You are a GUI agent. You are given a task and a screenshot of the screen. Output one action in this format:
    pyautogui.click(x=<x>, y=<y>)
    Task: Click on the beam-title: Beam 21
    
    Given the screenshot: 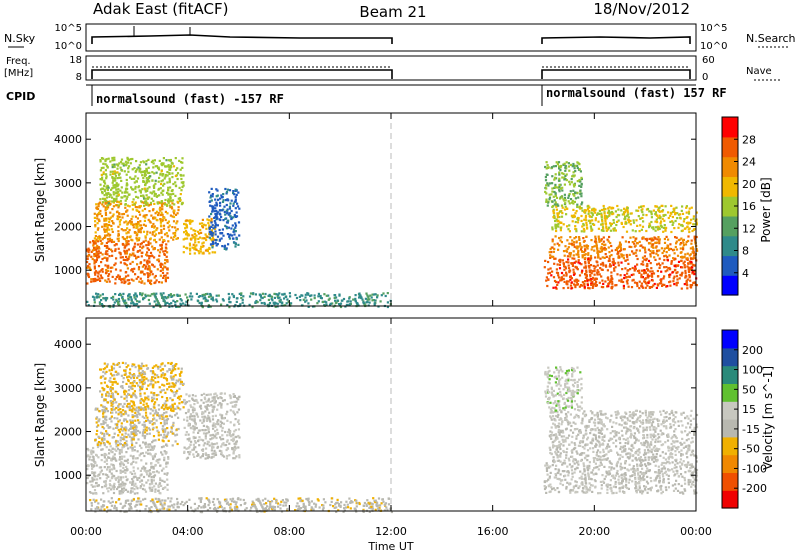 What is the action you would take?
    pyautogui.click(x=392, y=12)
    